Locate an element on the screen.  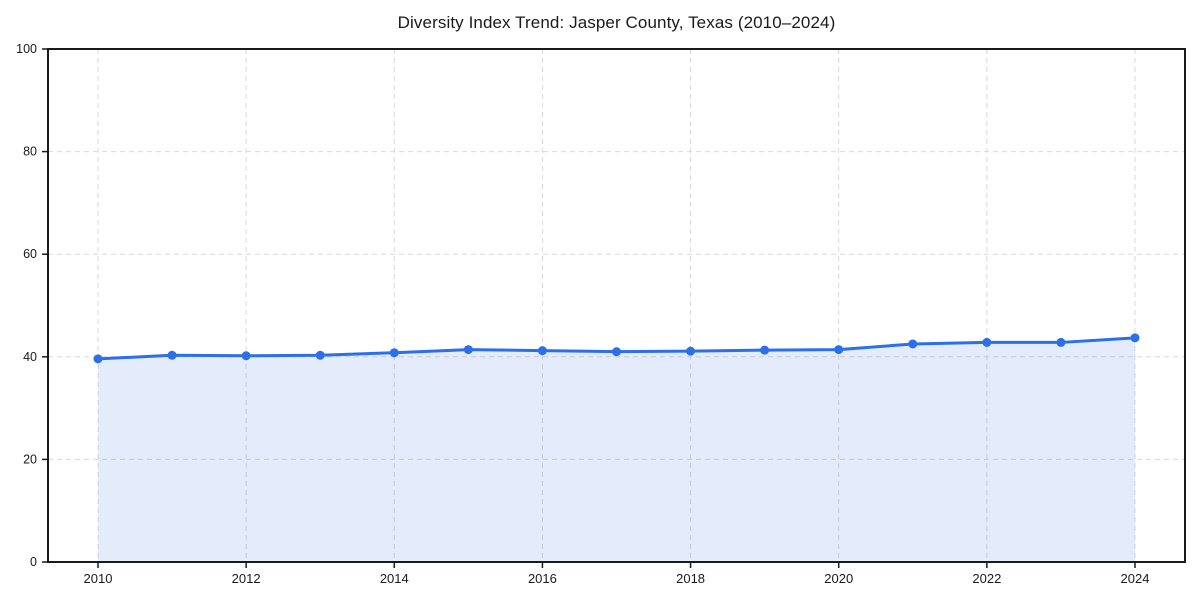
data-point-2019 is located at coordinates (765, 350).